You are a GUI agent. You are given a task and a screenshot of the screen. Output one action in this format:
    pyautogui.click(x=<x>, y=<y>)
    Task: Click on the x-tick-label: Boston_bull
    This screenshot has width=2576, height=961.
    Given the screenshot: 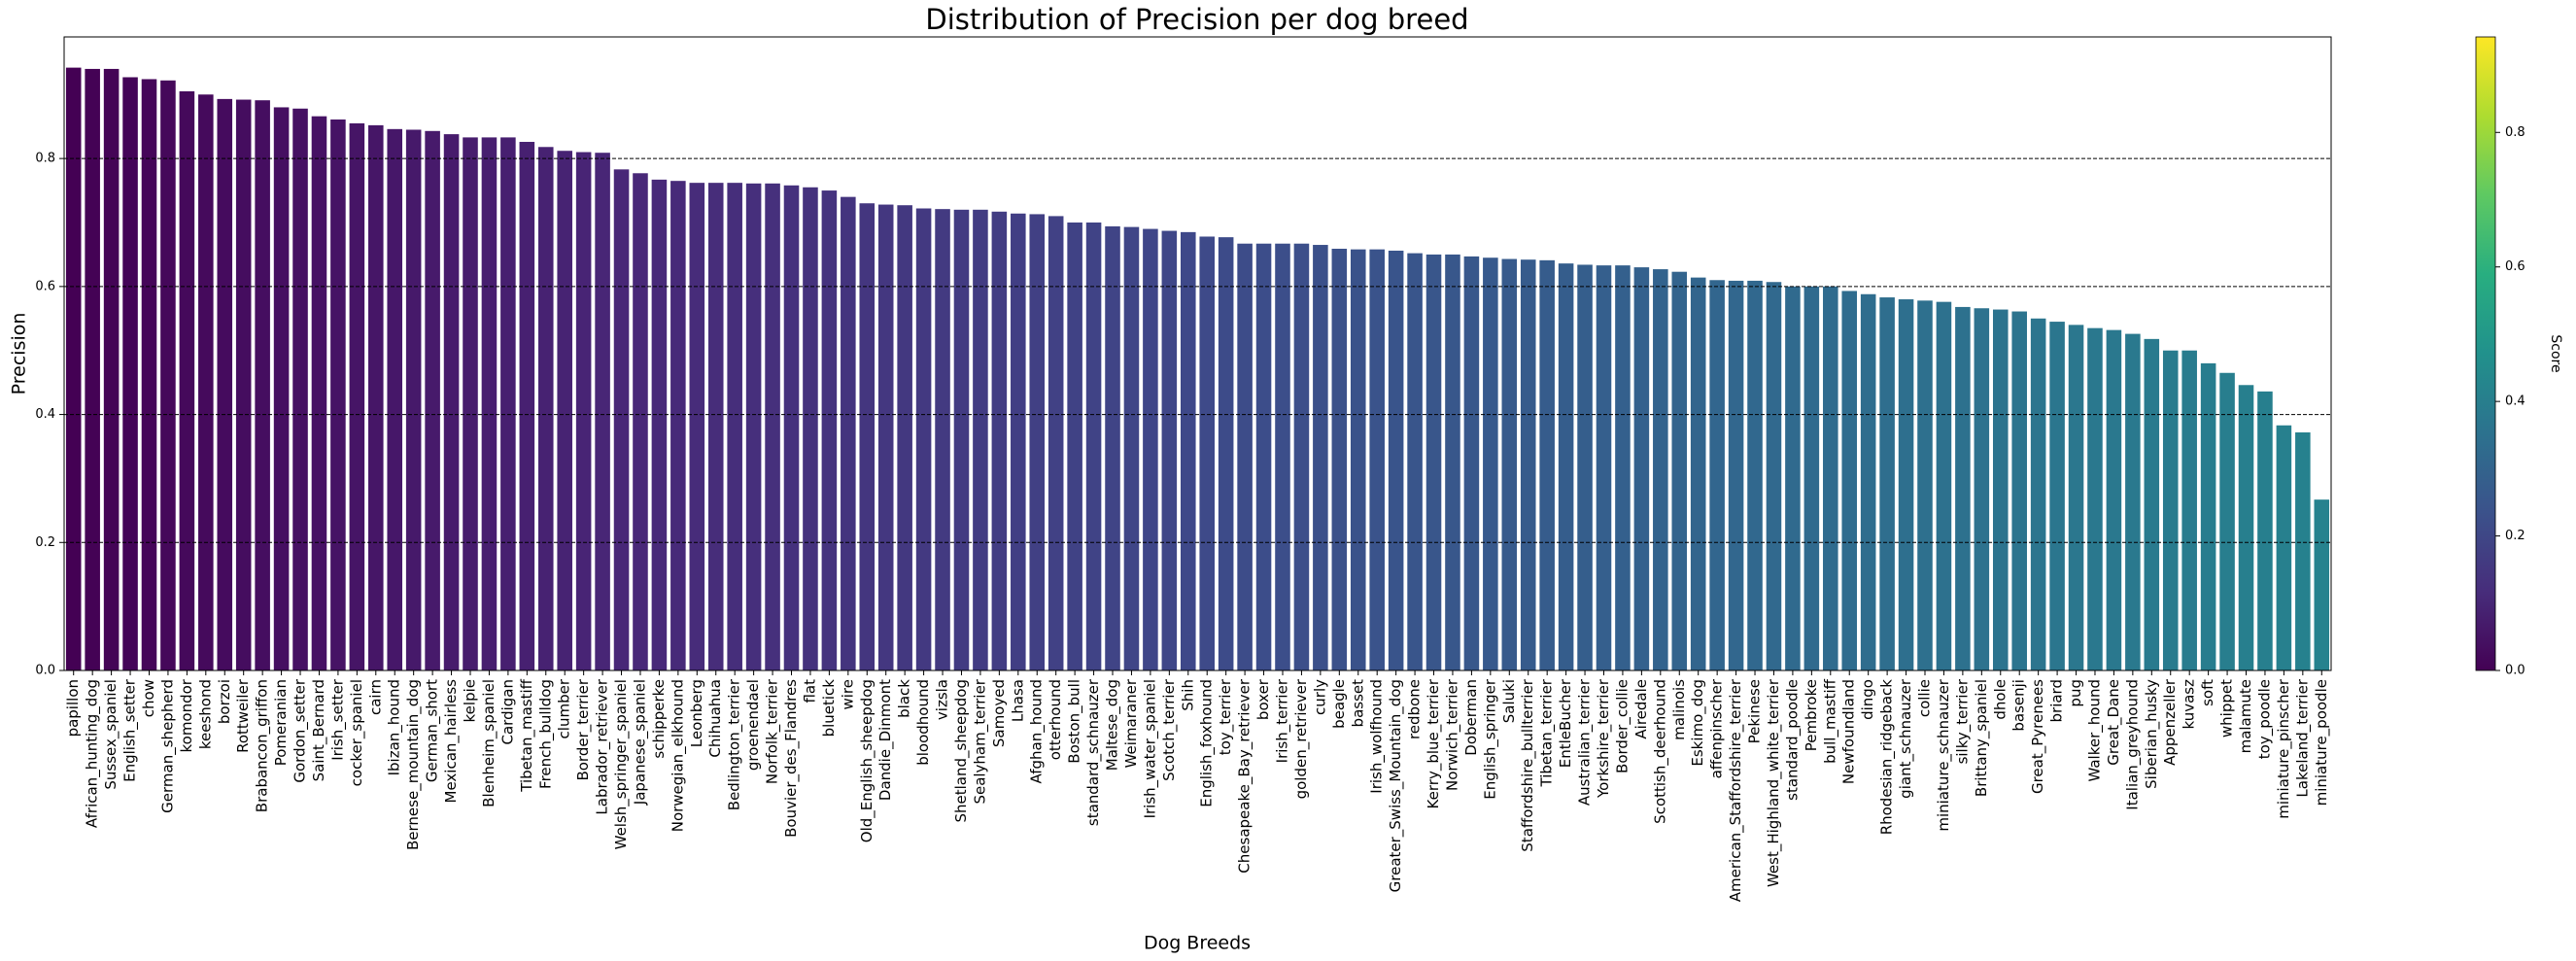 What is the action you would take?
    pyautogui.click(x=1075, y=721)
    